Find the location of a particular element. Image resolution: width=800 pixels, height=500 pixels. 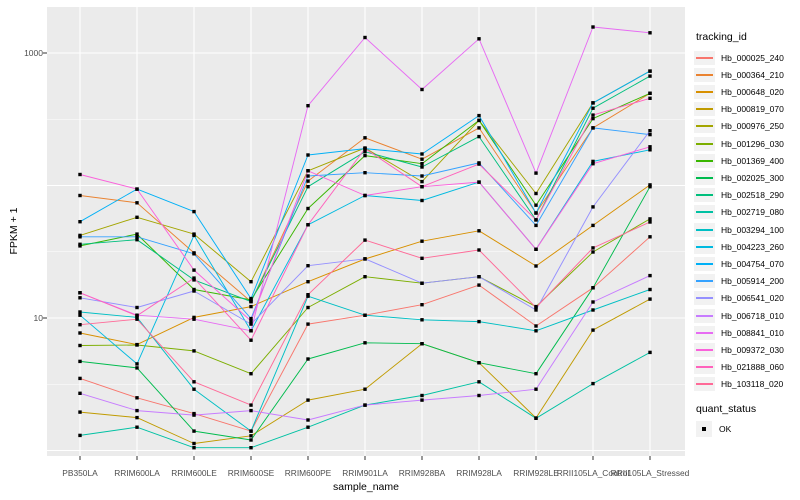

legend-item-Hb_004754_070: Hb_004754_070 is located at coordinates (739, 263).